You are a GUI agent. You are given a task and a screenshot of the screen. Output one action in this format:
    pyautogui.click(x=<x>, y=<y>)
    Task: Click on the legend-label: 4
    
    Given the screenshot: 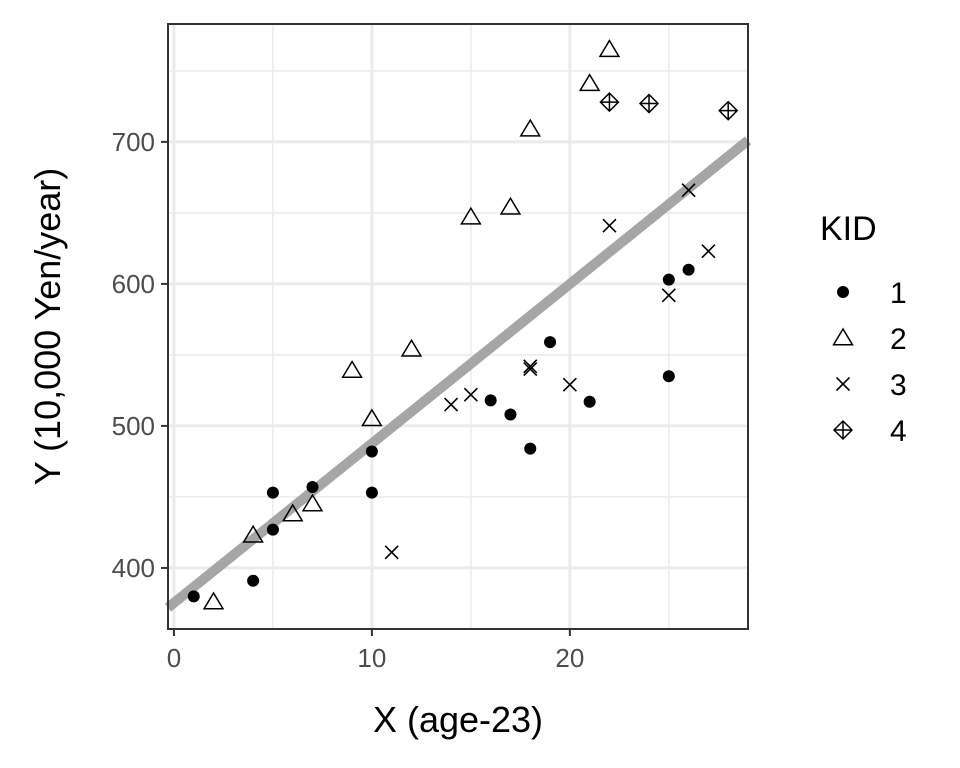 What is the action you would take?
    pyautogui.click(x=898, y=431)
    